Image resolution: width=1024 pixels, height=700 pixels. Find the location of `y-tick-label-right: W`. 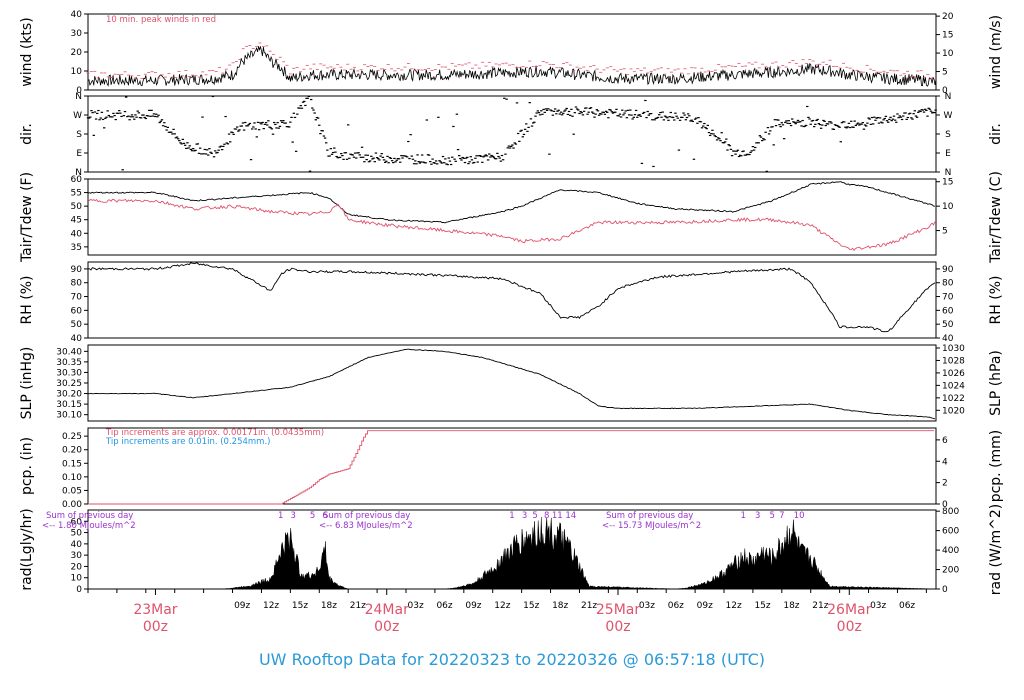

y-tick-label-right: W is located at coordinates (948, 116).